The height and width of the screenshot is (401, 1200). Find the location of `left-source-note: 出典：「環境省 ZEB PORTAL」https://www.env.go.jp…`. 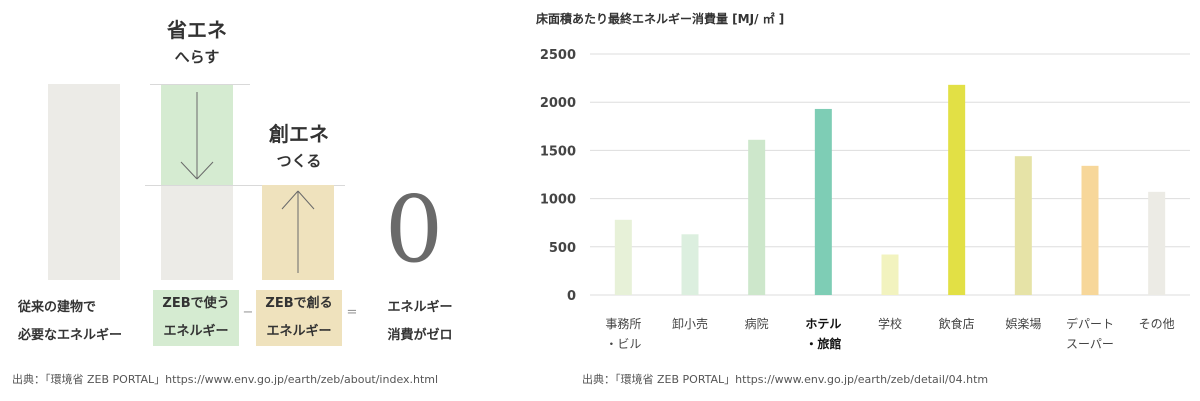

left-source-note: 出典：「環境省 ZEB PORTAL」https://www.env.go.jp… is located at coordinates (225, 379).